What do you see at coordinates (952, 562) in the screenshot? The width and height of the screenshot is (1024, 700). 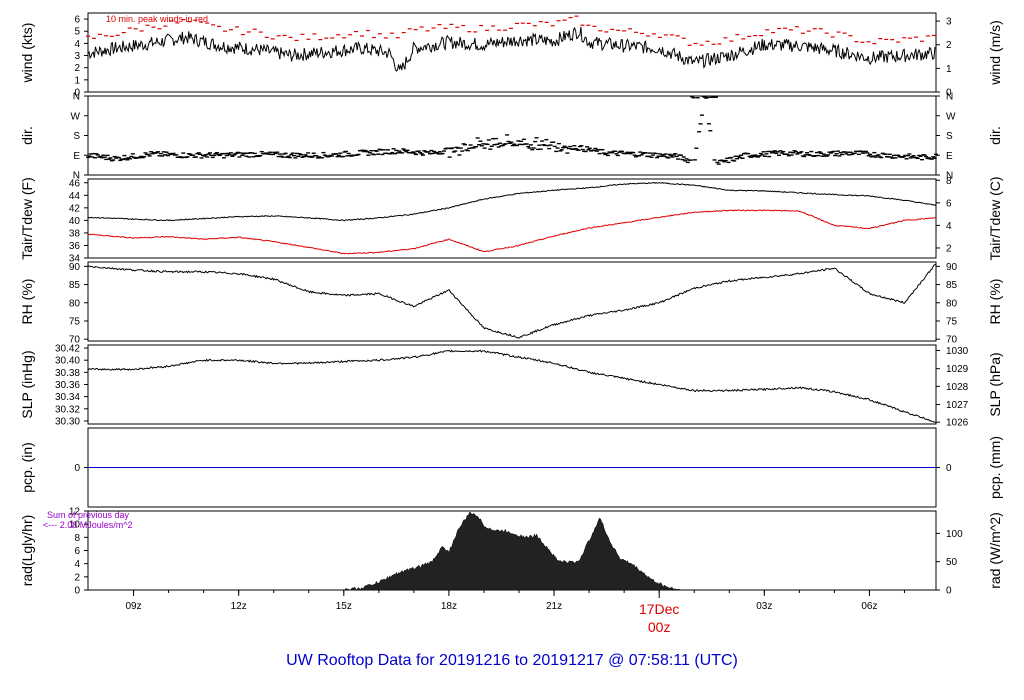 I see `right-tick-label: 50` at bounding box center [952, 562].